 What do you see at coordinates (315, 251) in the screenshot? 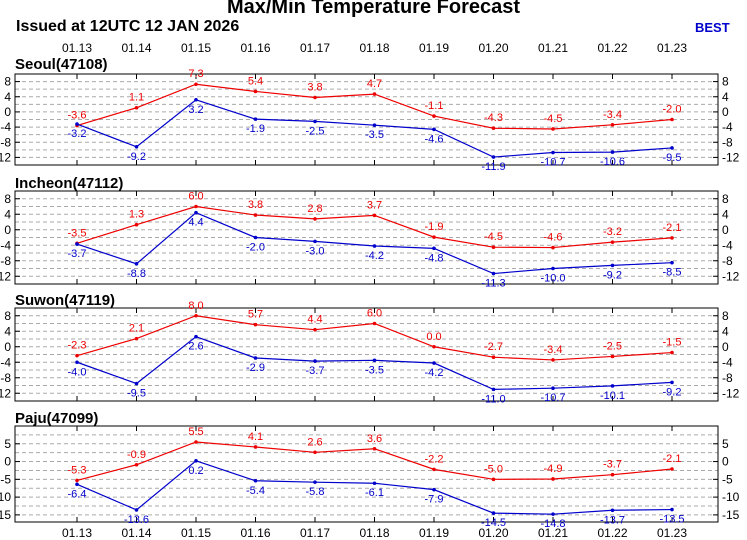
I see `min-temp-label: -3.0` at bounding box center [315, 251].